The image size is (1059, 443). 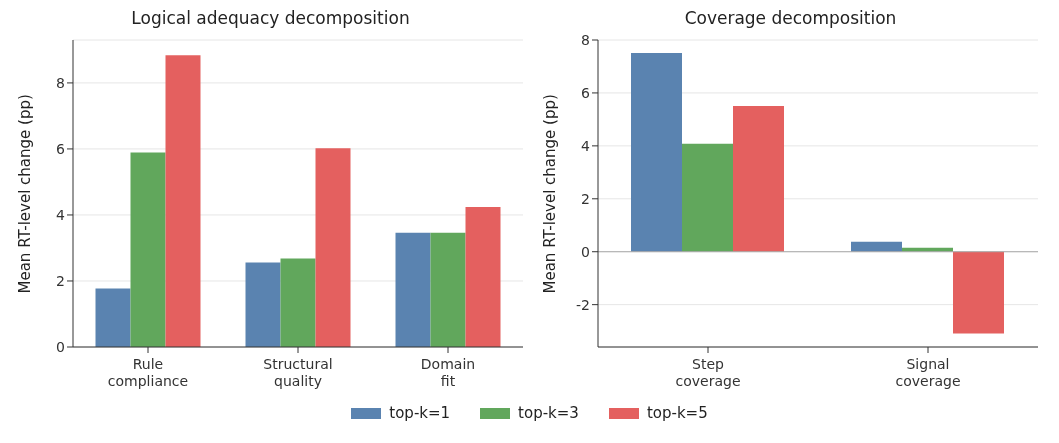 What do you see at coordinates (708, 372) in the screenshot?
I see `x-tick-label: Step coverage` at bounding box center [708, 372].